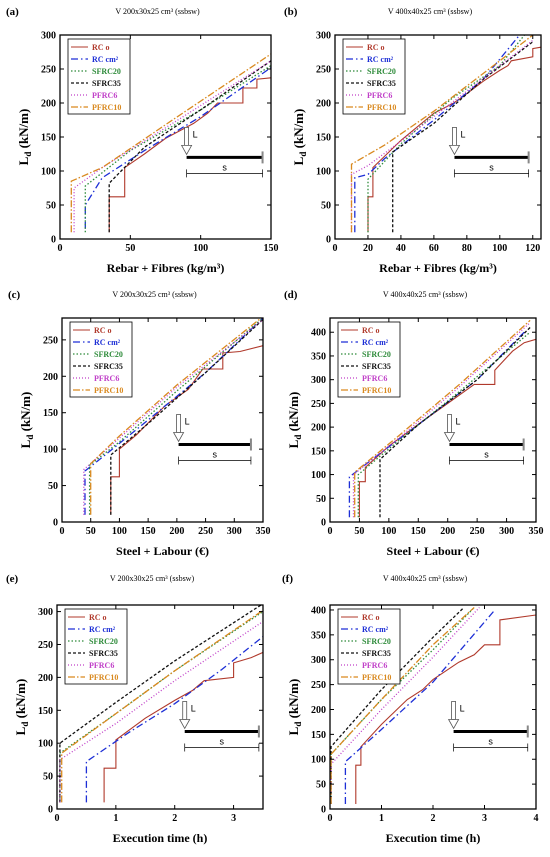  I want to click on x-tick-label: 250, so click(477, 531).